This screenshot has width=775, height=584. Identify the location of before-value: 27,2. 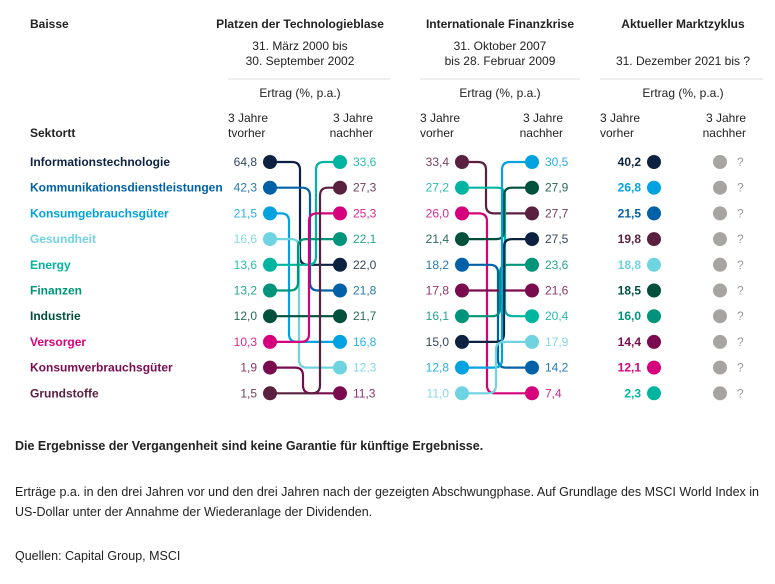
(438, 188).